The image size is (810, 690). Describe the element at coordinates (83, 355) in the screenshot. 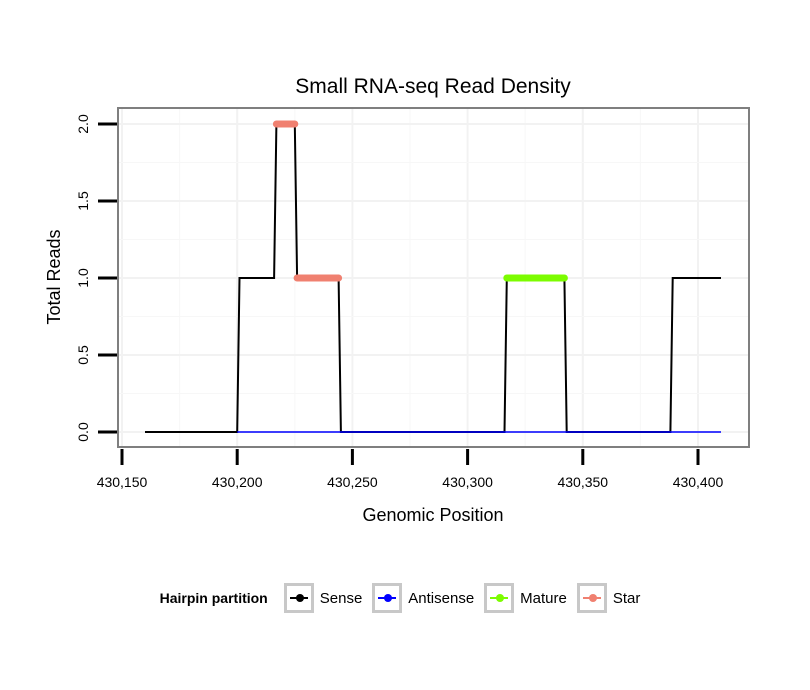

I see `y-tick-label: 0.5` at that location.